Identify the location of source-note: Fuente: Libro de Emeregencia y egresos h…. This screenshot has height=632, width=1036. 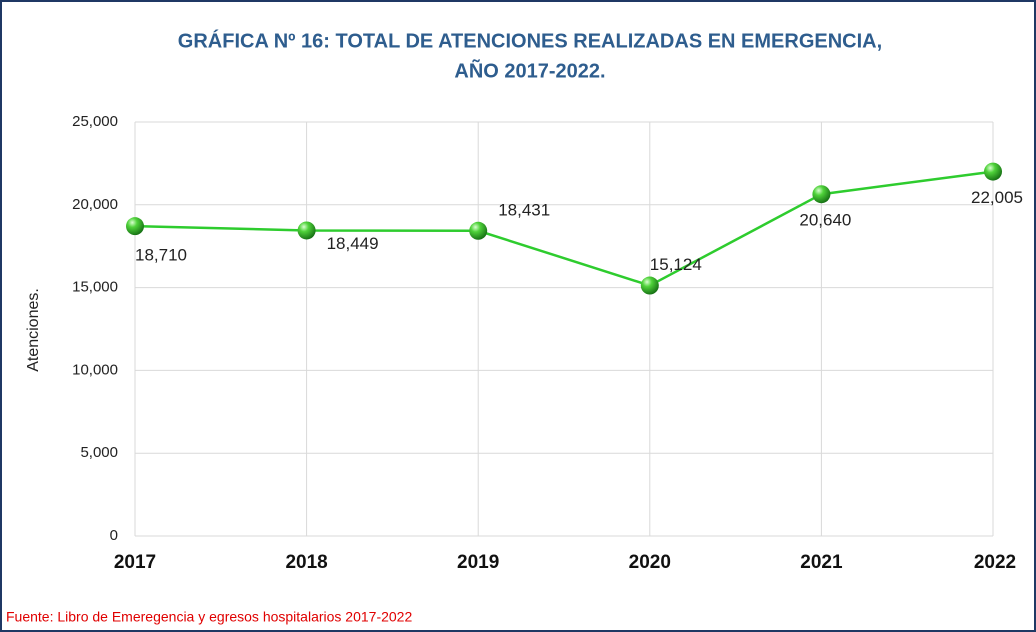
(209, 617).